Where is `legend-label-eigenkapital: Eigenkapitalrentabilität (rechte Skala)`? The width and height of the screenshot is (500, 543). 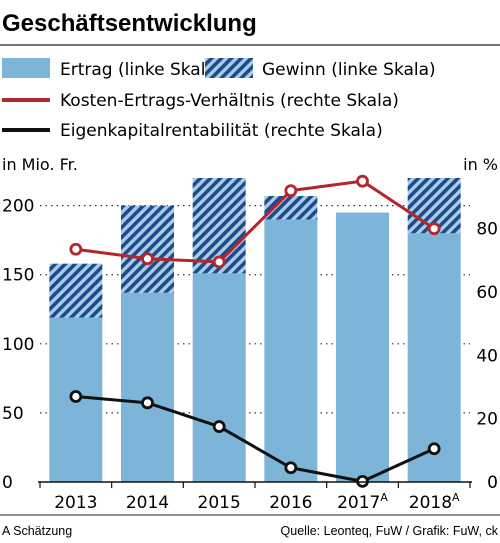
legend-label-eigenkapital: Eigenkapitalrentabilität (rechte Skala) is located at coordinates (221, 131).